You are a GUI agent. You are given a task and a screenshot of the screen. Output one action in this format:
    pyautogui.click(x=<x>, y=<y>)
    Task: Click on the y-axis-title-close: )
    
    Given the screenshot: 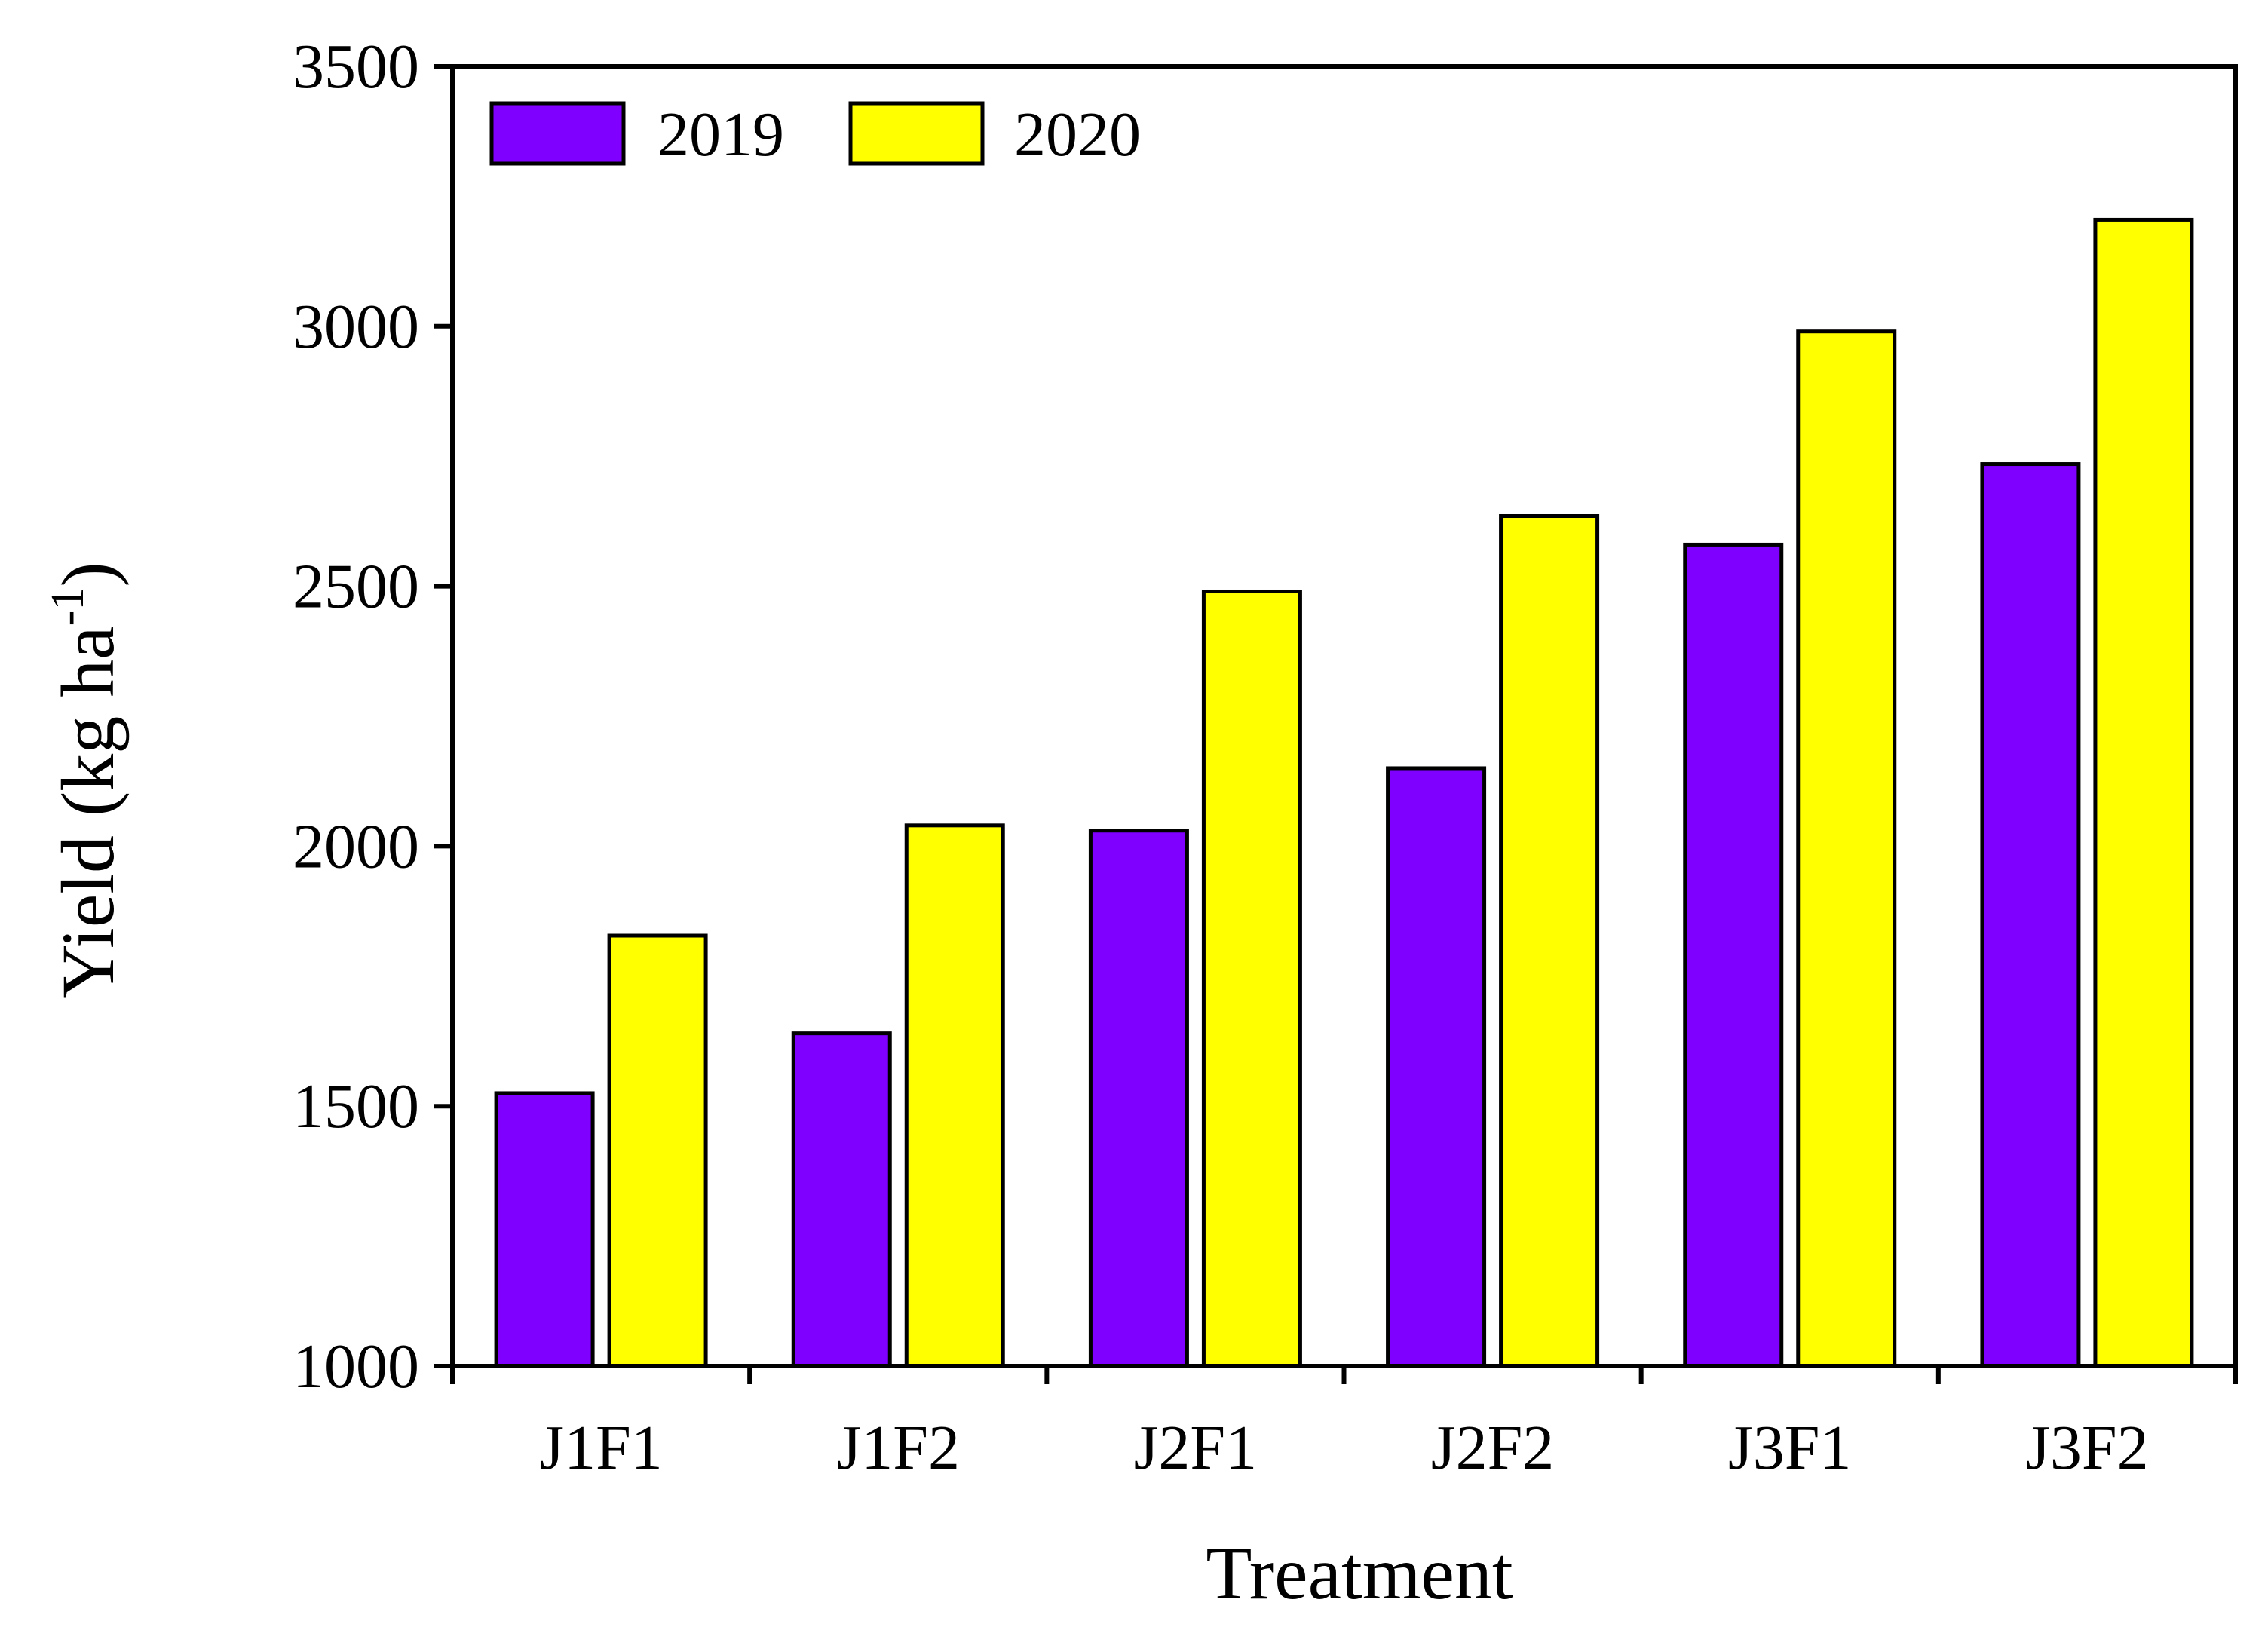 What is the action you would take?
    pyautogui.click(x=88, y=574)
    